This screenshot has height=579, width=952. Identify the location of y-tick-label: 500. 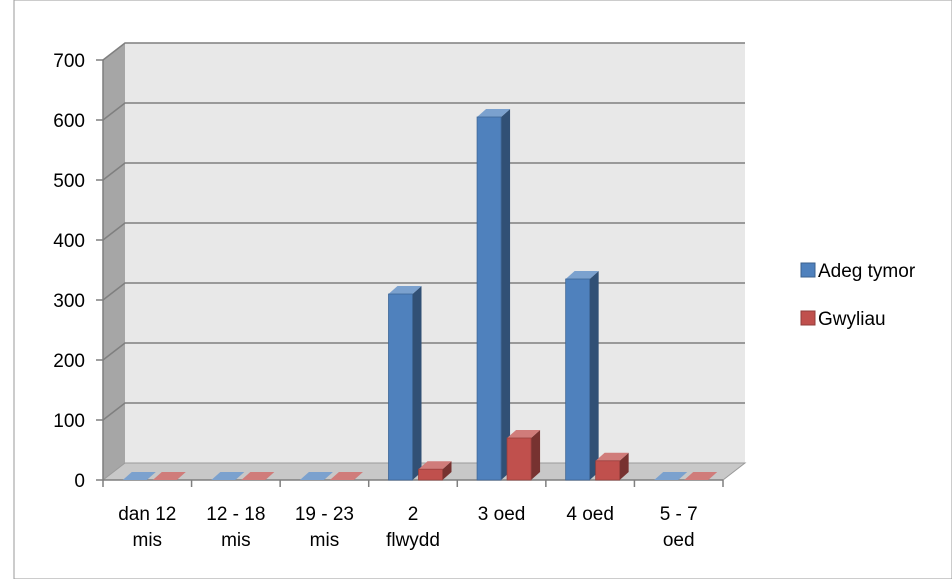
(69, 181).